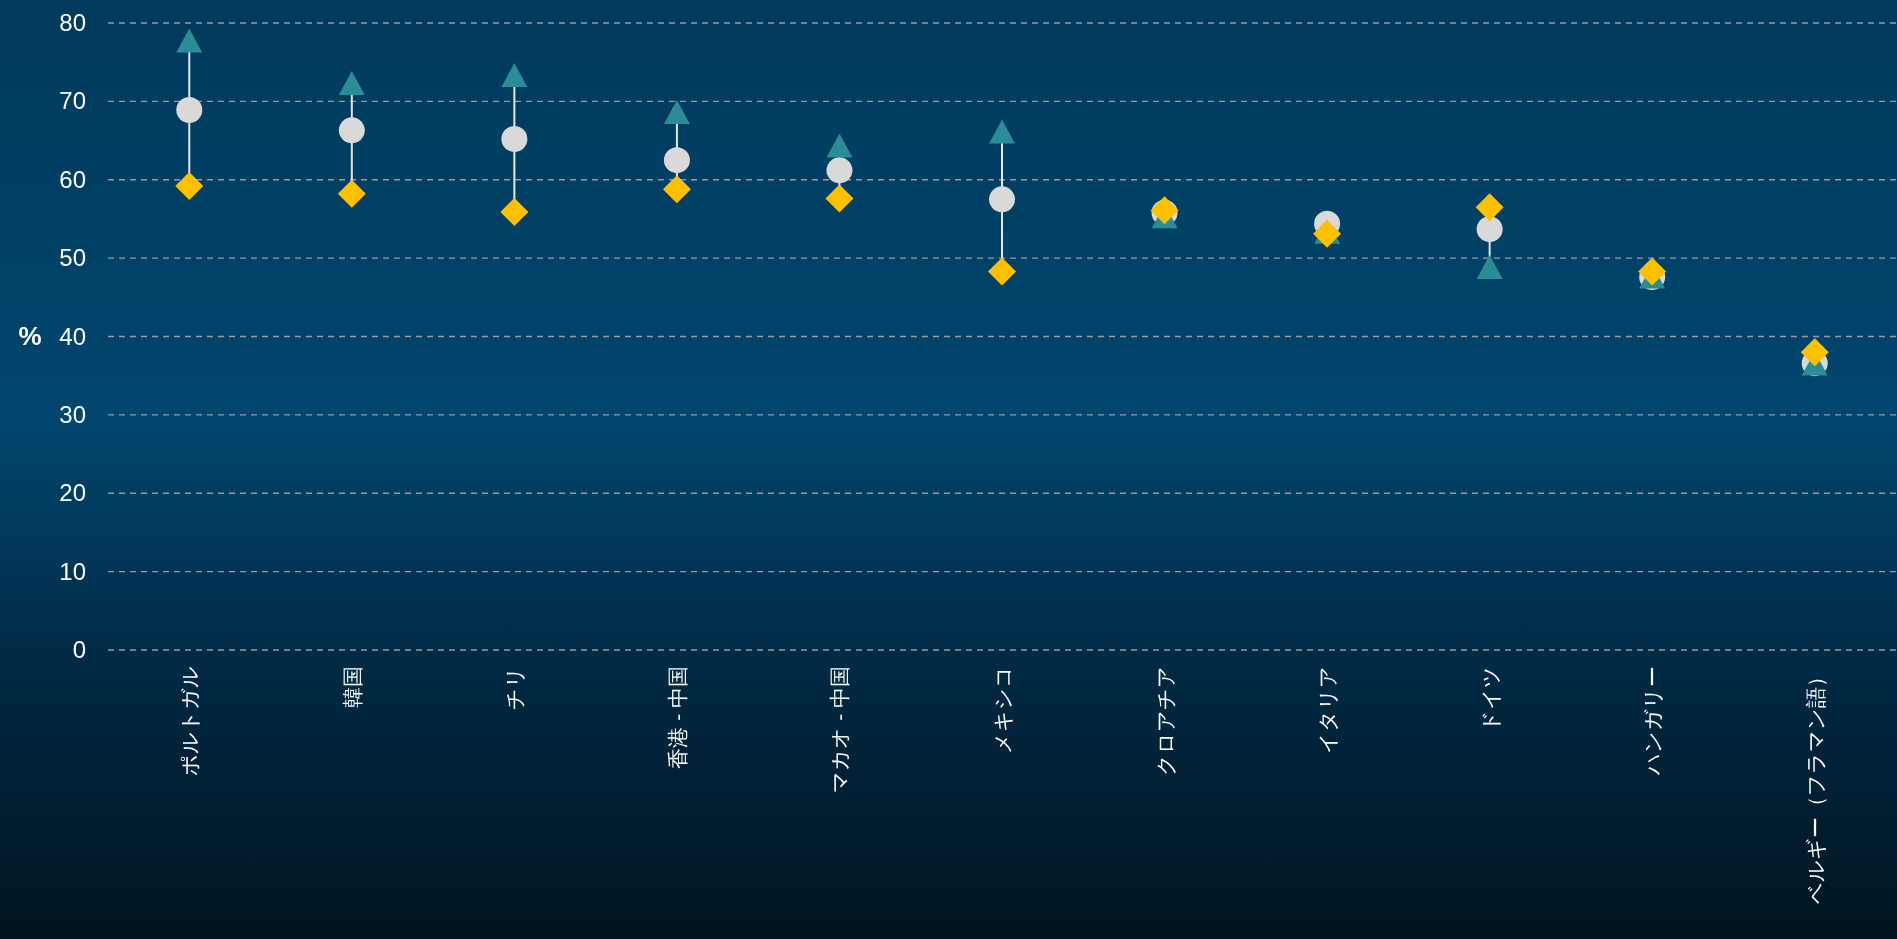  What do you see at coordinates (72, 101) in the screenshot?
I see `y-tick-label: 70` at bounding box center [72, 101].